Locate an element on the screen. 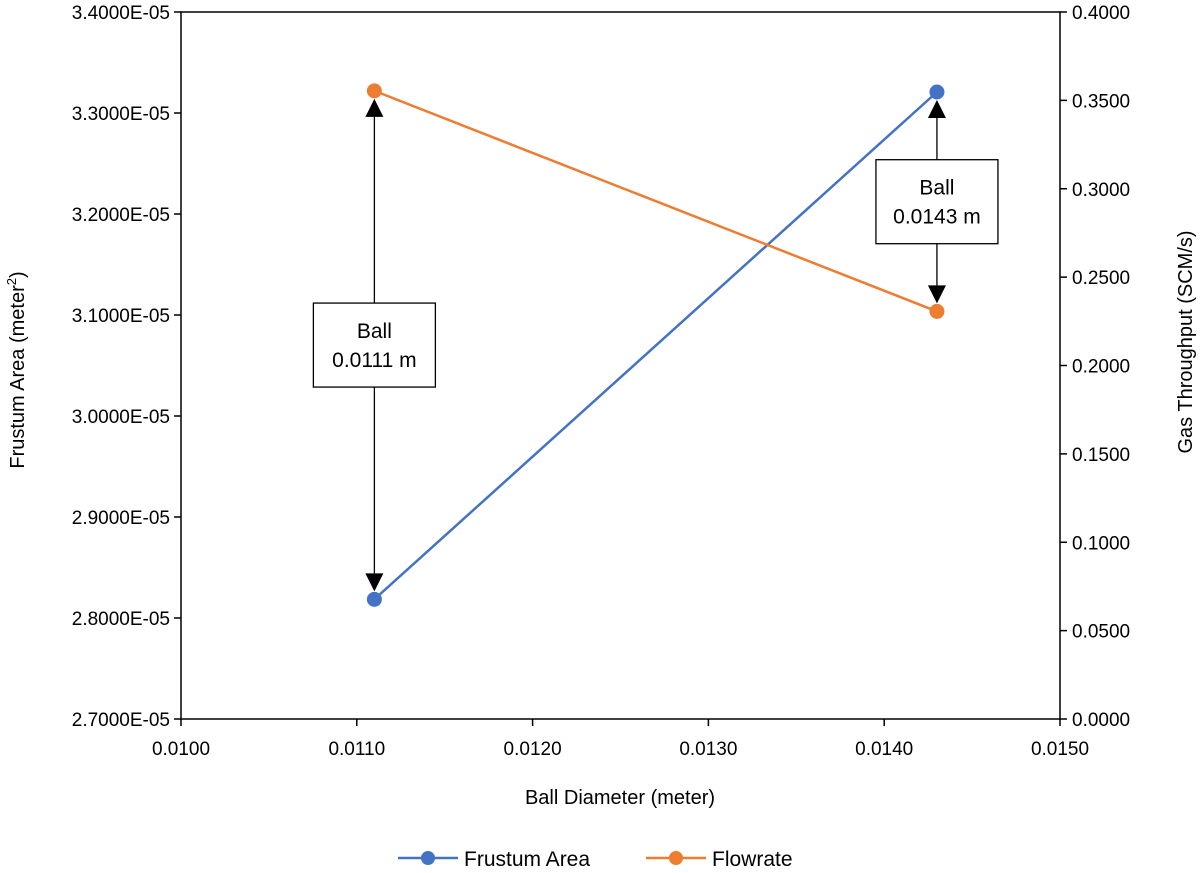 The image size is (1200, 873). legend: Frustum Area Flowrate is located at coordinates (595, 859).